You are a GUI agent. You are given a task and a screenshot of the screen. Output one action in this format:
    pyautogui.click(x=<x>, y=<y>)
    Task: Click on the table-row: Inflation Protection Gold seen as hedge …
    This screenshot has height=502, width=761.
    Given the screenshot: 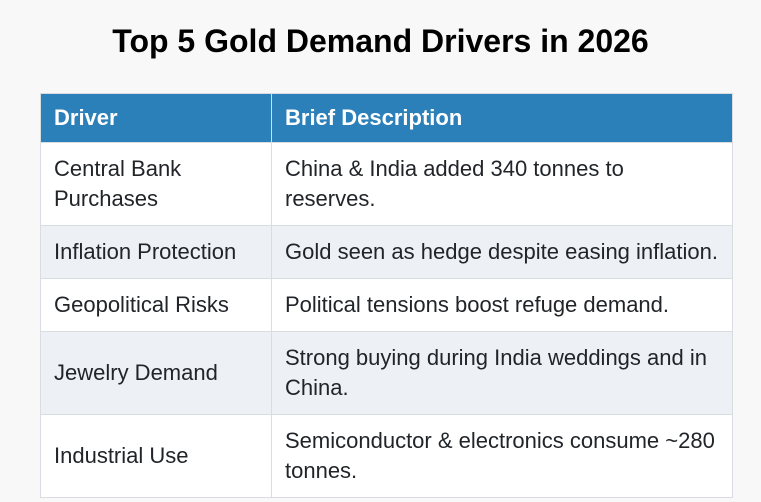 What is the action you would take?
    pyautogui.click(x=387, y=252)
    